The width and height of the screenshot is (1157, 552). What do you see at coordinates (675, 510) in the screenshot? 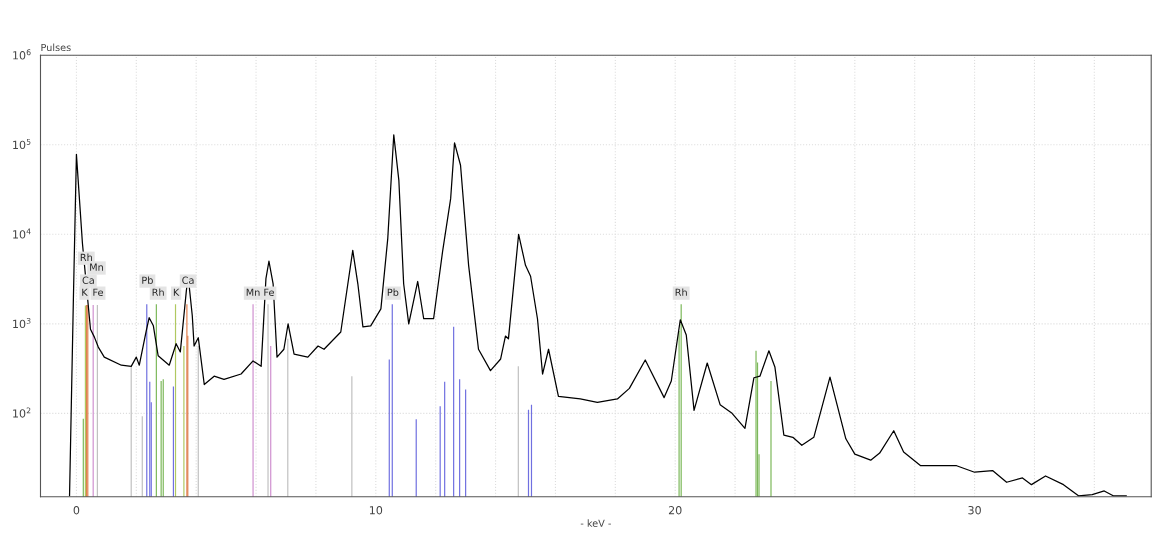
I see `x-tick-label: 20` at bounding box center [675, 510].